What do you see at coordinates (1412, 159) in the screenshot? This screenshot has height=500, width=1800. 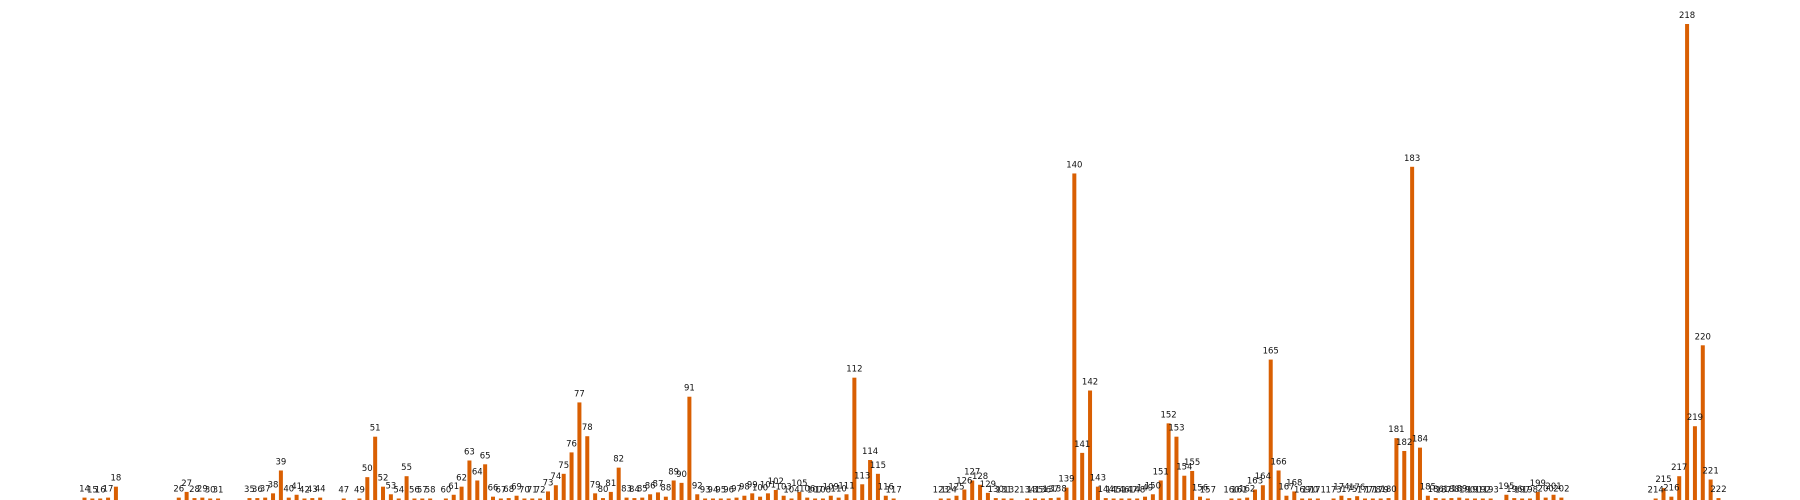 I see `bar-label-183: 183` at bounding box center [1412, 159].